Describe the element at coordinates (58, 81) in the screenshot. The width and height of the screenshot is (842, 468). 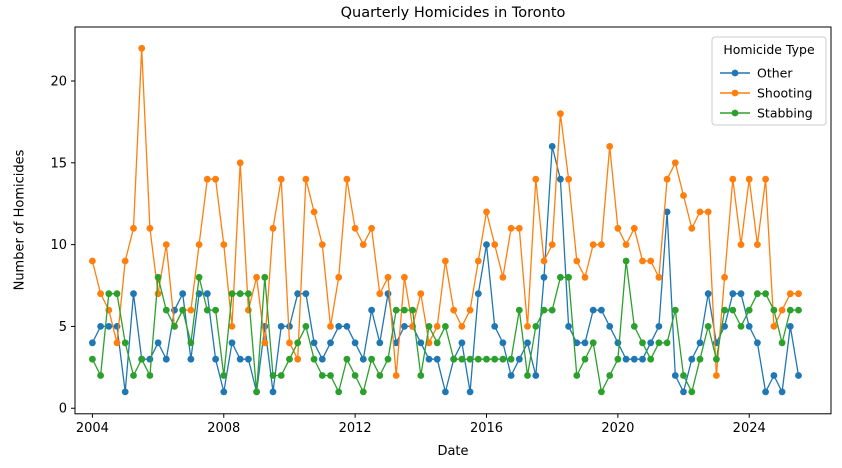
I see `y-tick-label: 20` at that location.